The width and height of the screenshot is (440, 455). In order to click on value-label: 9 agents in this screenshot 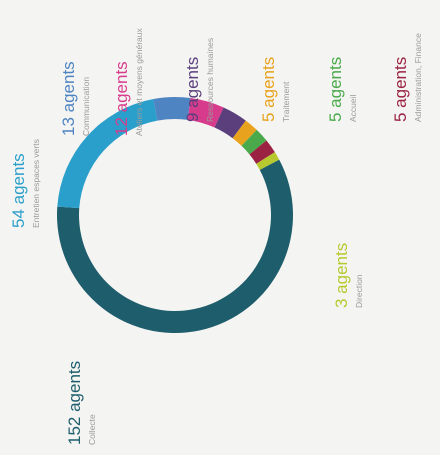, I will do `click(192, 89)`.